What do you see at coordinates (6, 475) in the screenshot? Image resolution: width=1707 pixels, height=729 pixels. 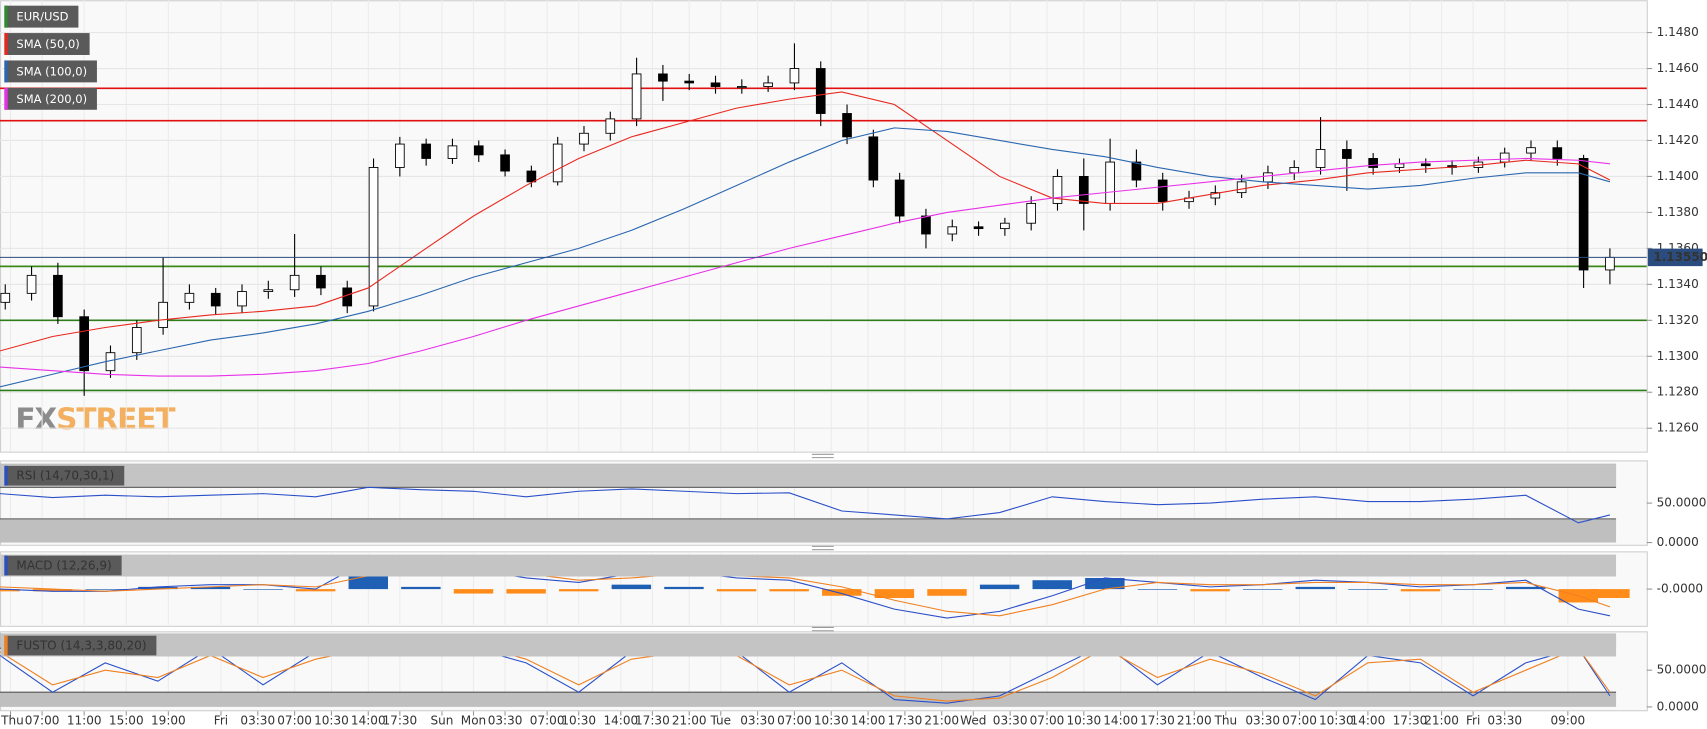 I see `pane-header-swatch` at bounding box center [6, 475].